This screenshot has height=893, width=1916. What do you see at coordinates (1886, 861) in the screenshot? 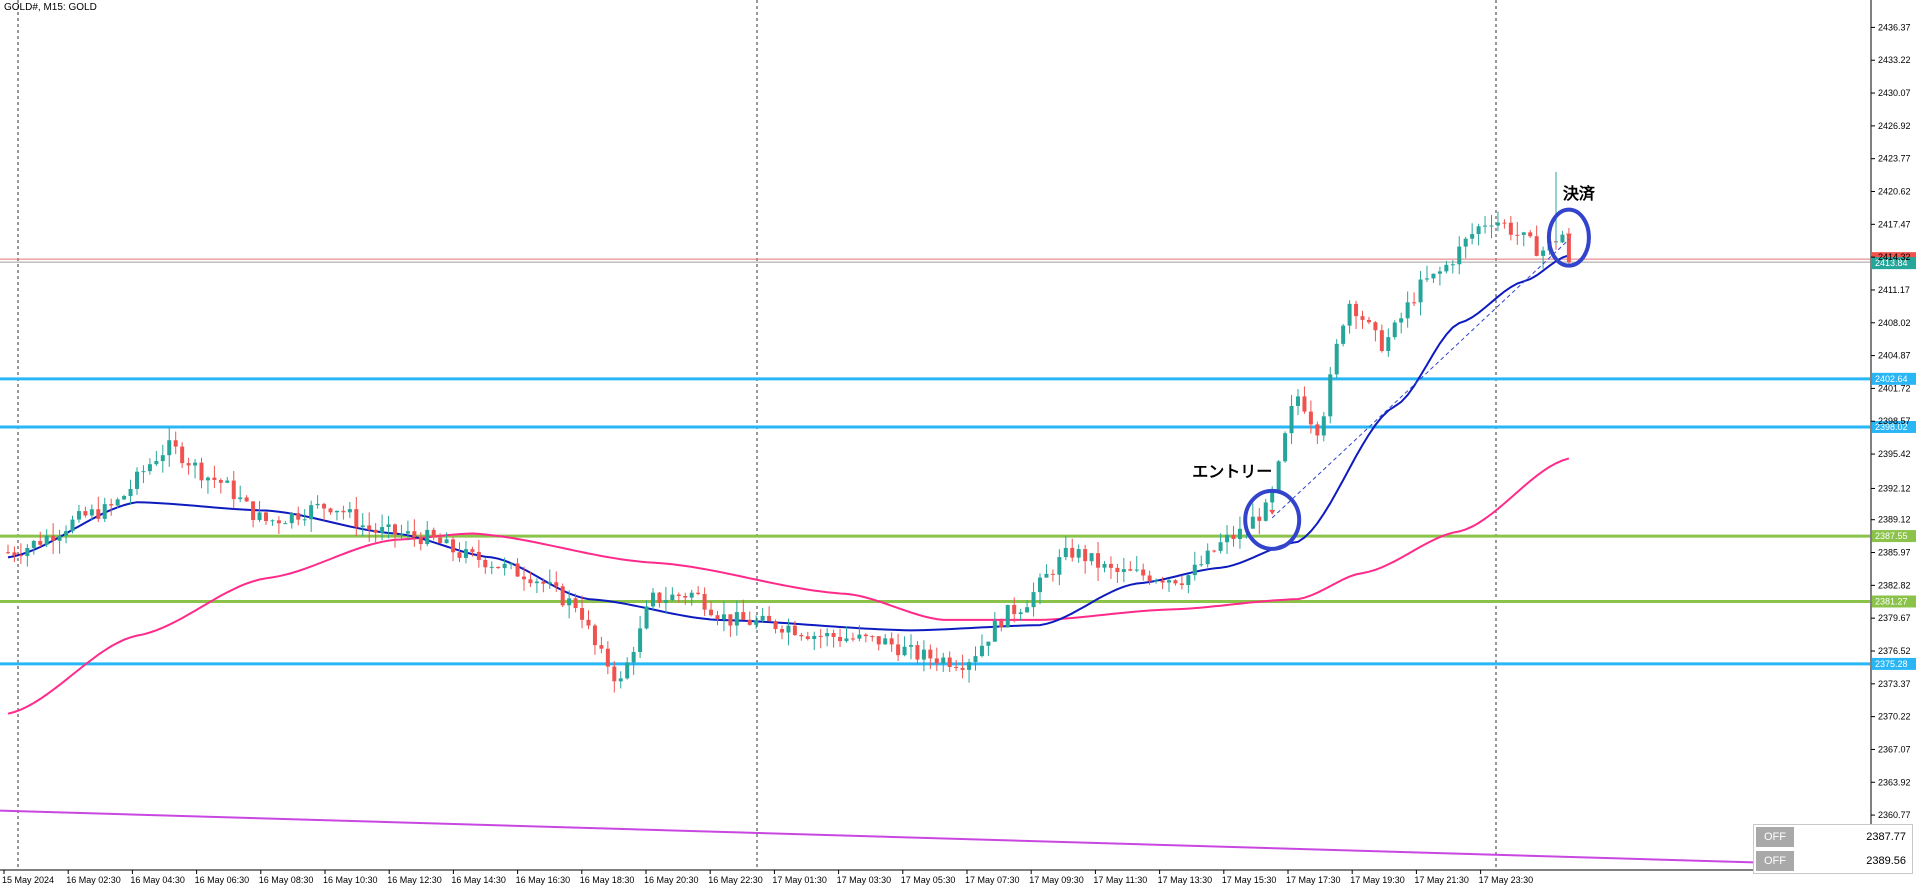
I see `panel-value: 2389.56` at bounding box center [1886, 861].